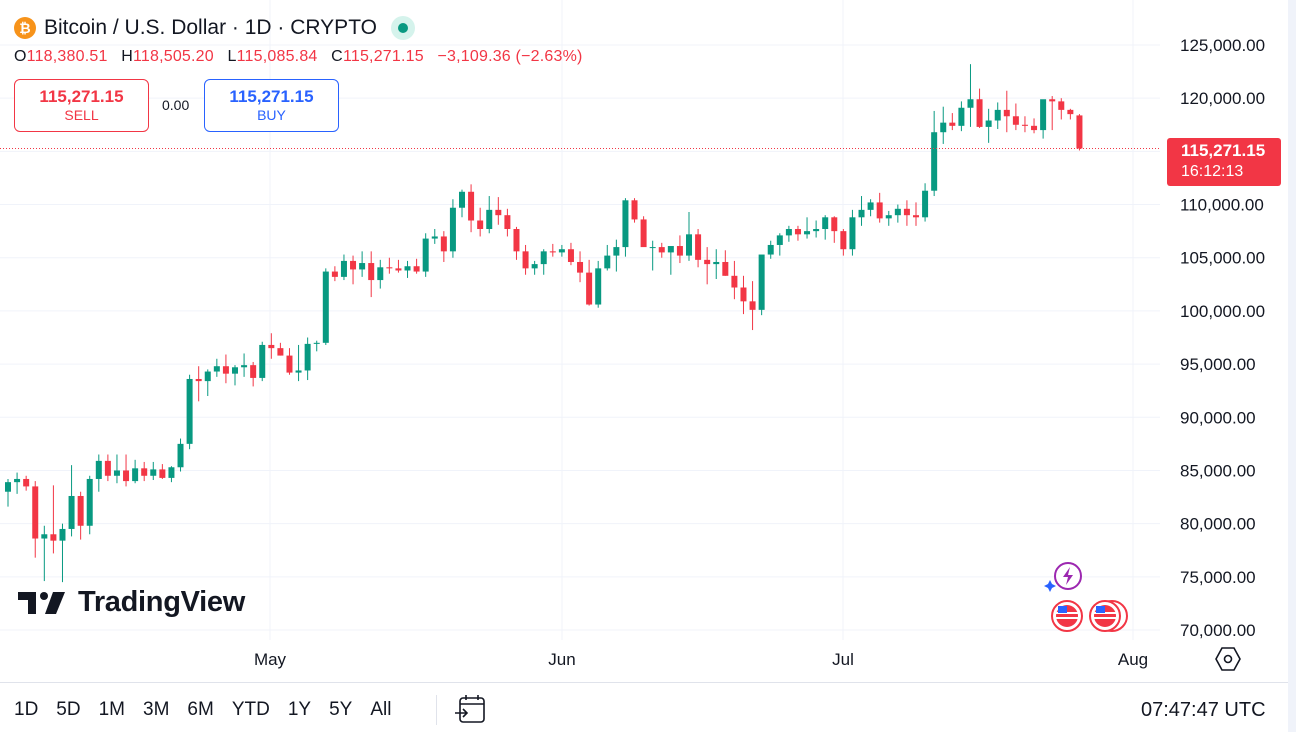 The image size is (1296, 733). I want to click on tradingview-logo: TradingView, so click(131, 602).